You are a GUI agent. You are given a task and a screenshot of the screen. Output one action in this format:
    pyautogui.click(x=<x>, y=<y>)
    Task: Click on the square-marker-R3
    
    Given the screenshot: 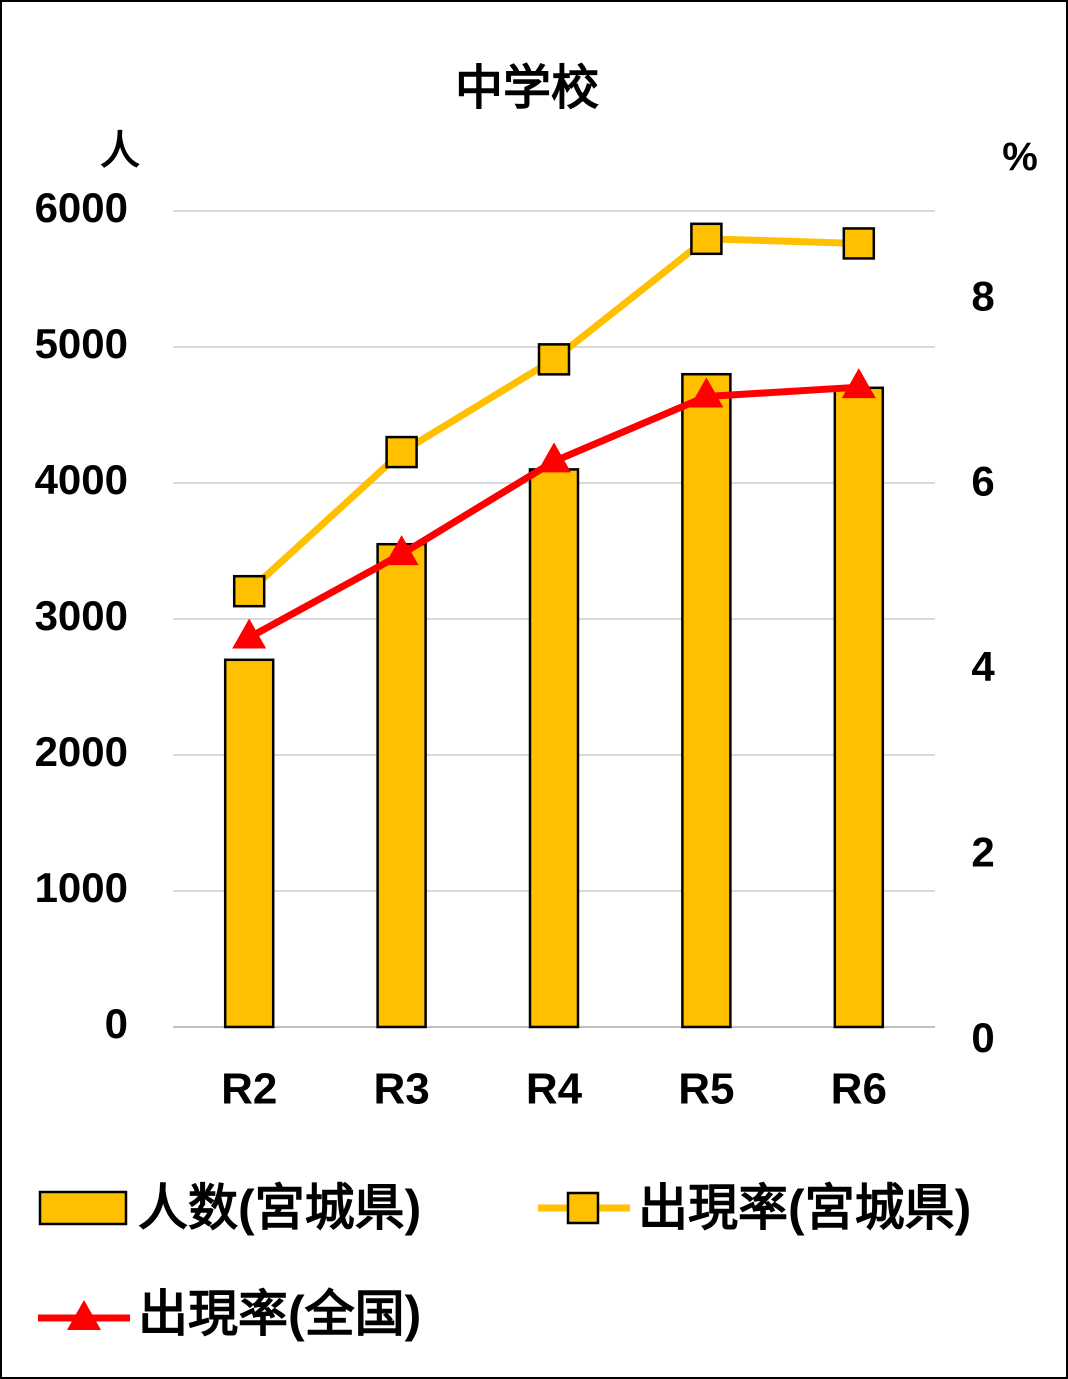 What is the action you would take?
    pyautogui.click(x=401, y=452)
    